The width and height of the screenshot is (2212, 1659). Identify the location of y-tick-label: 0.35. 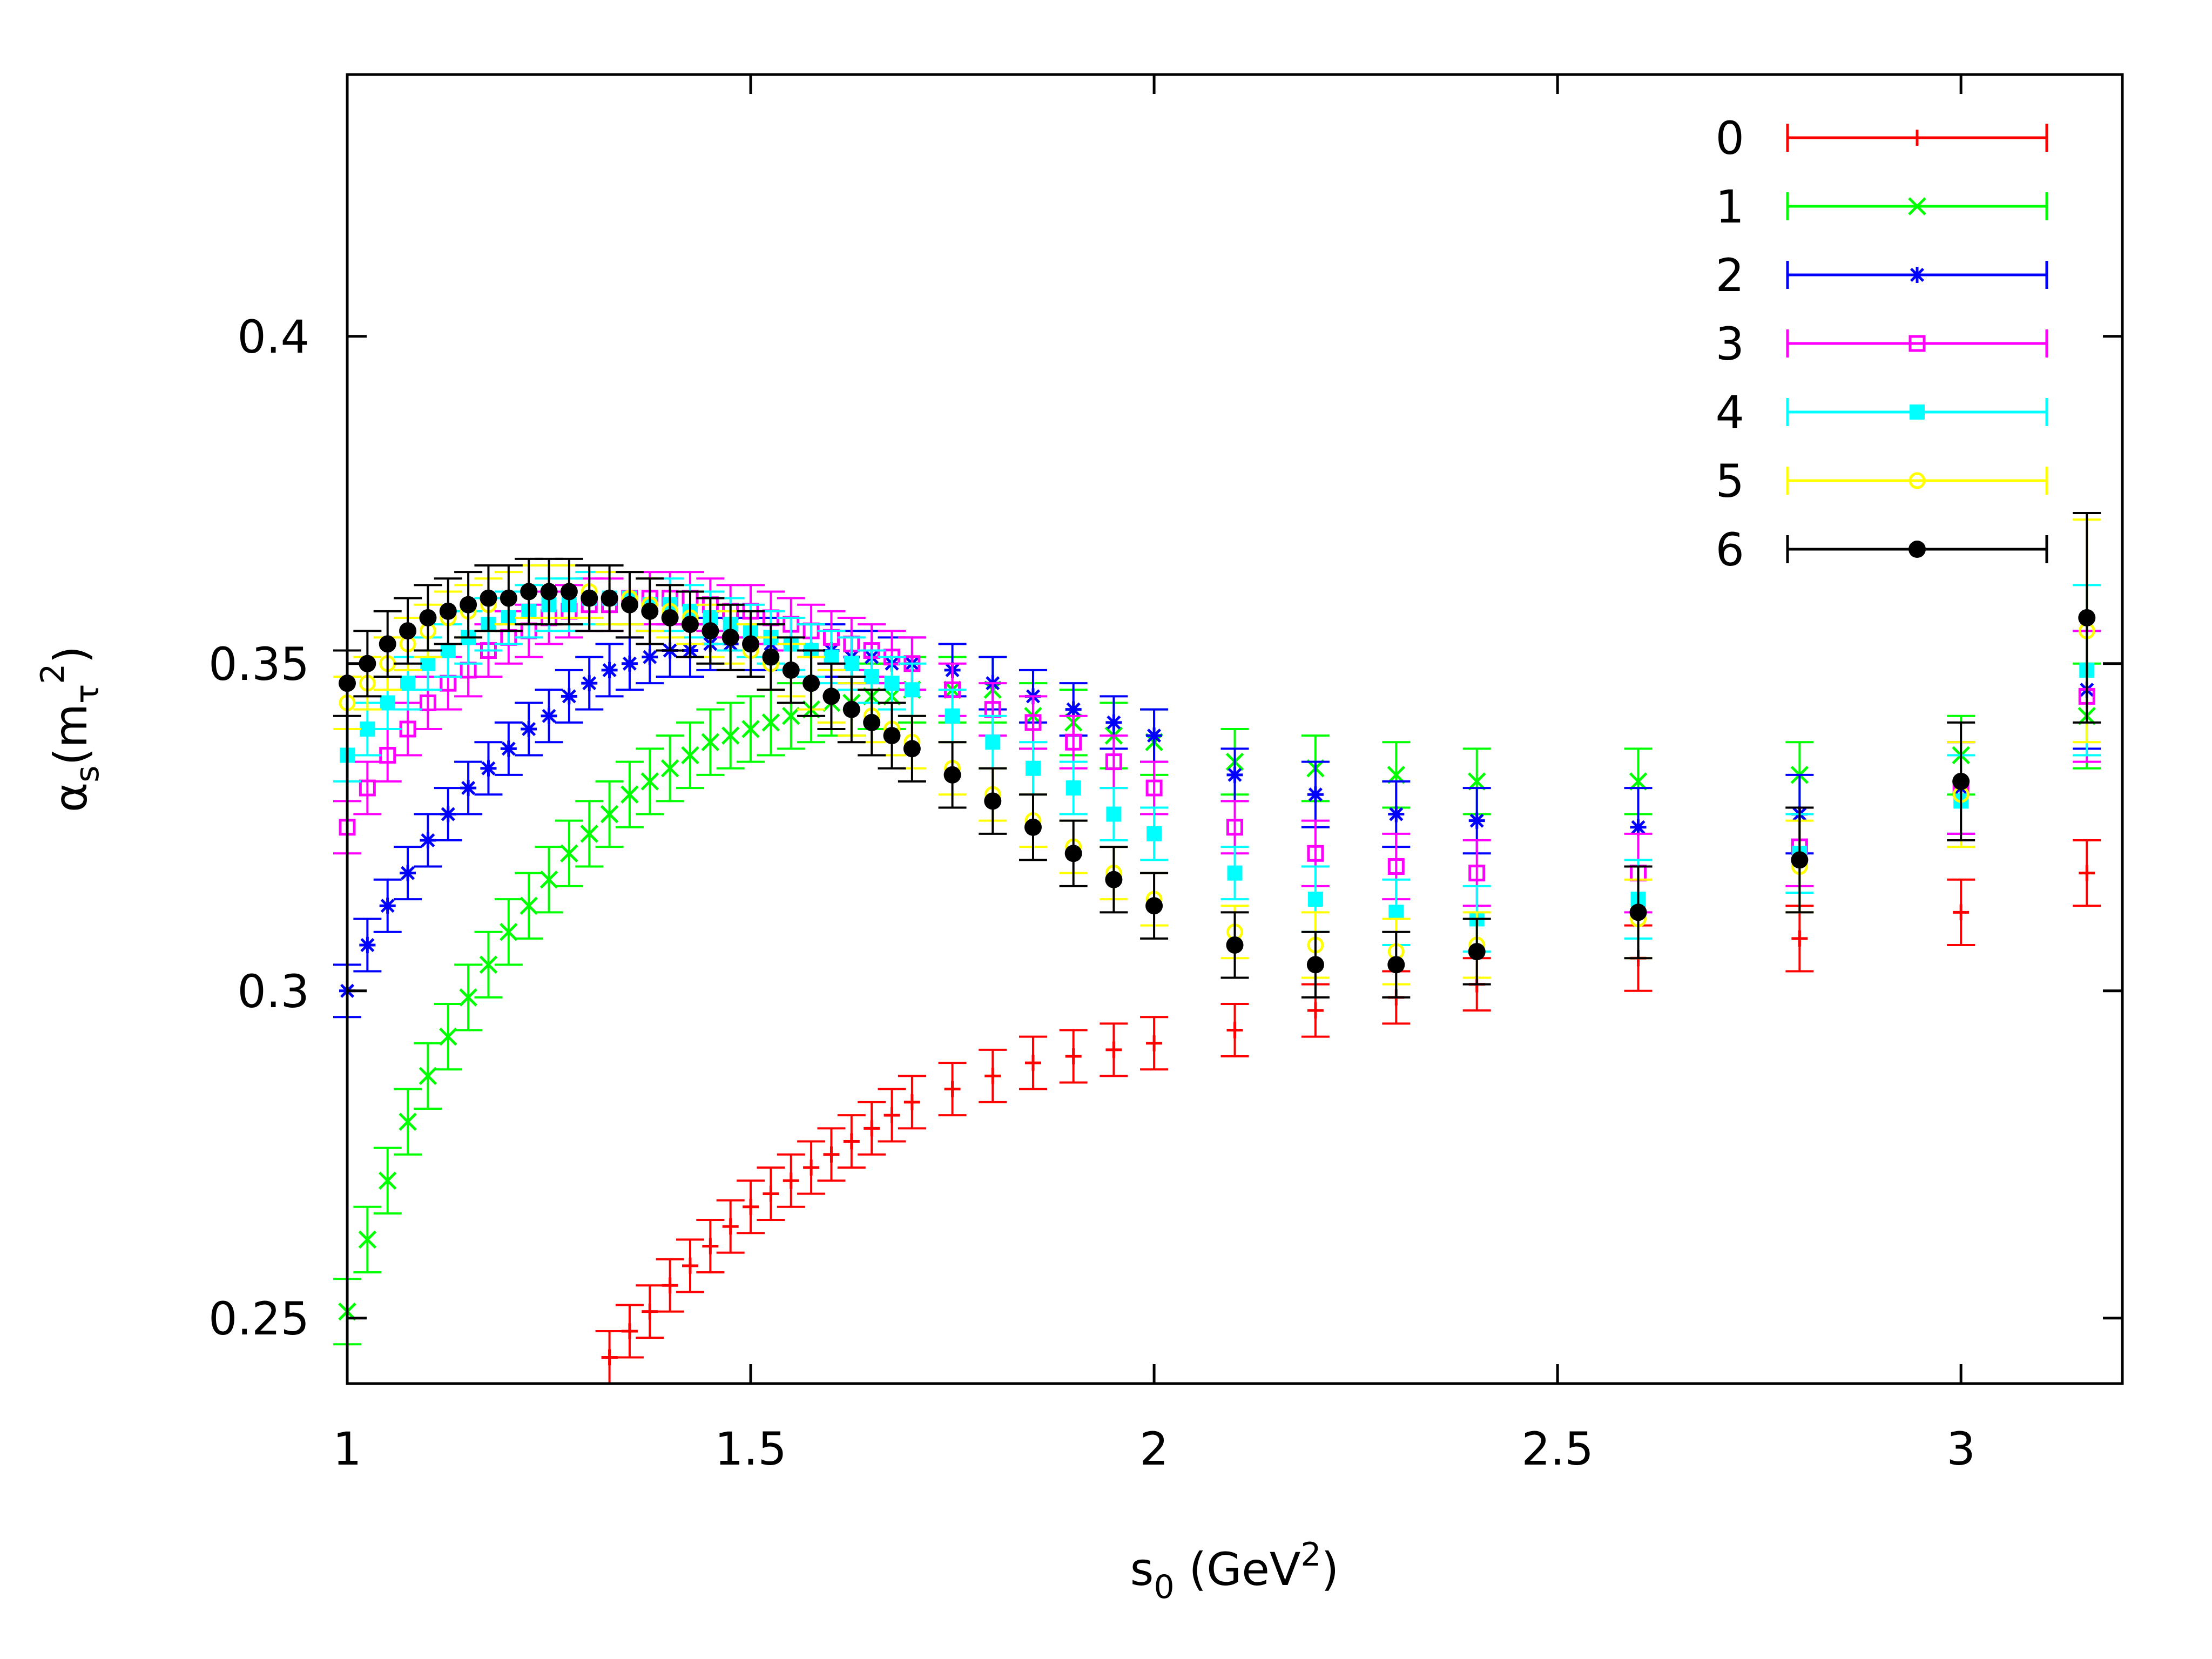
(258, 664).